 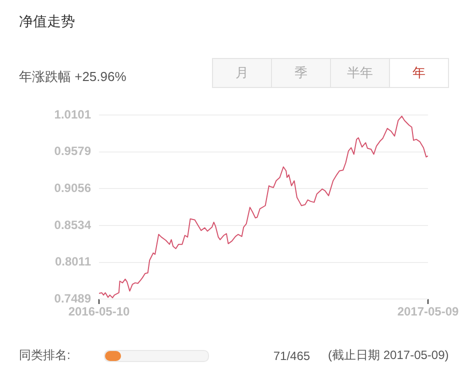 What do you see at coordinates (73, 298) in the screenshot?
I see `y-tick-label: 0.7489` at bounding box center [73, 298].